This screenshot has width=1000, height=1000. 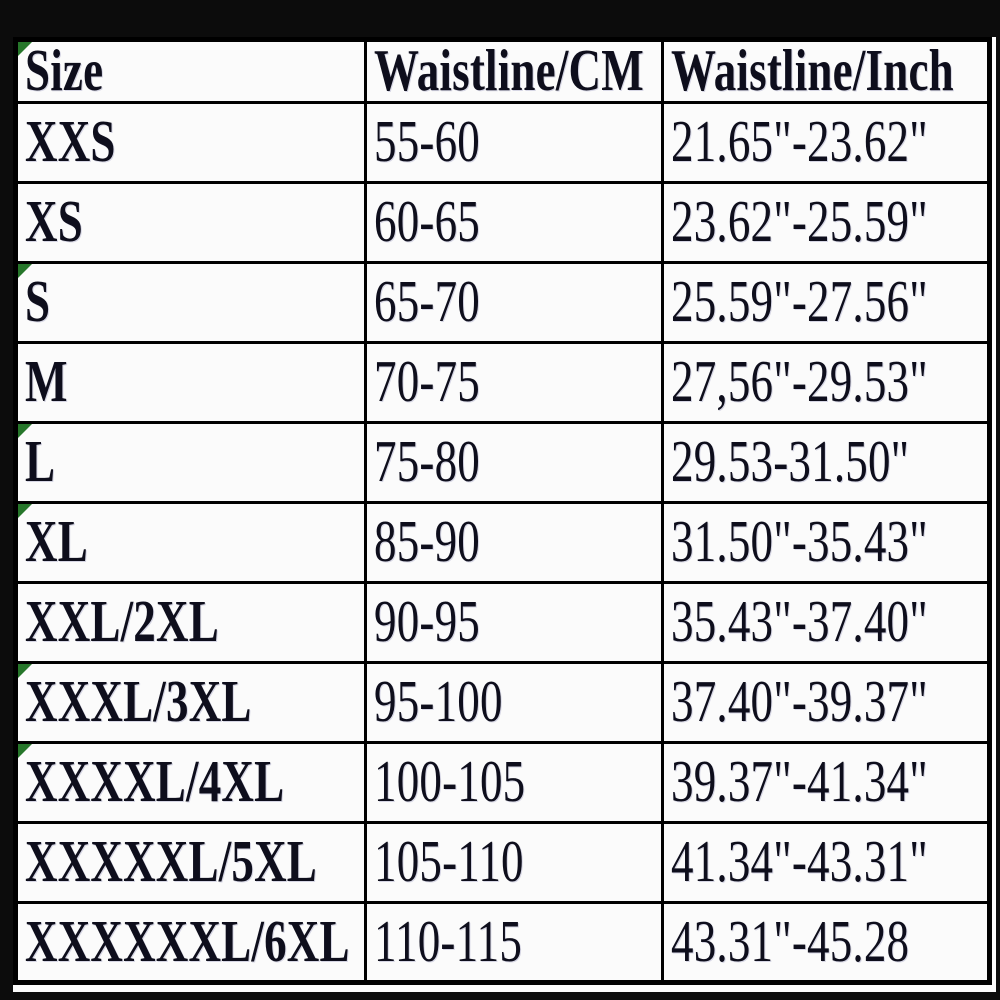 What do you see at coordinates (509, 71) in the screenshot?
I see `column-header-label: Waistline/CM` at bounding box center [509, 71].